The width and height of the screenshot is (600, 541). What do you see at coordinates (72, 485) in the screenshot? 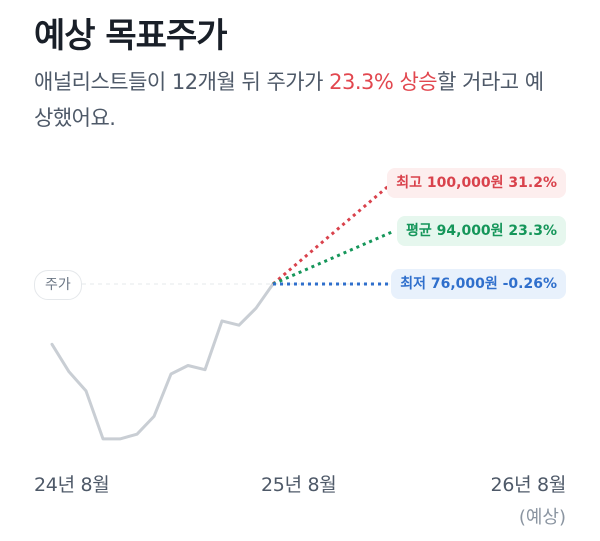
I see `x-tick-label: 24년 8월` at bounding box center [72, 485].